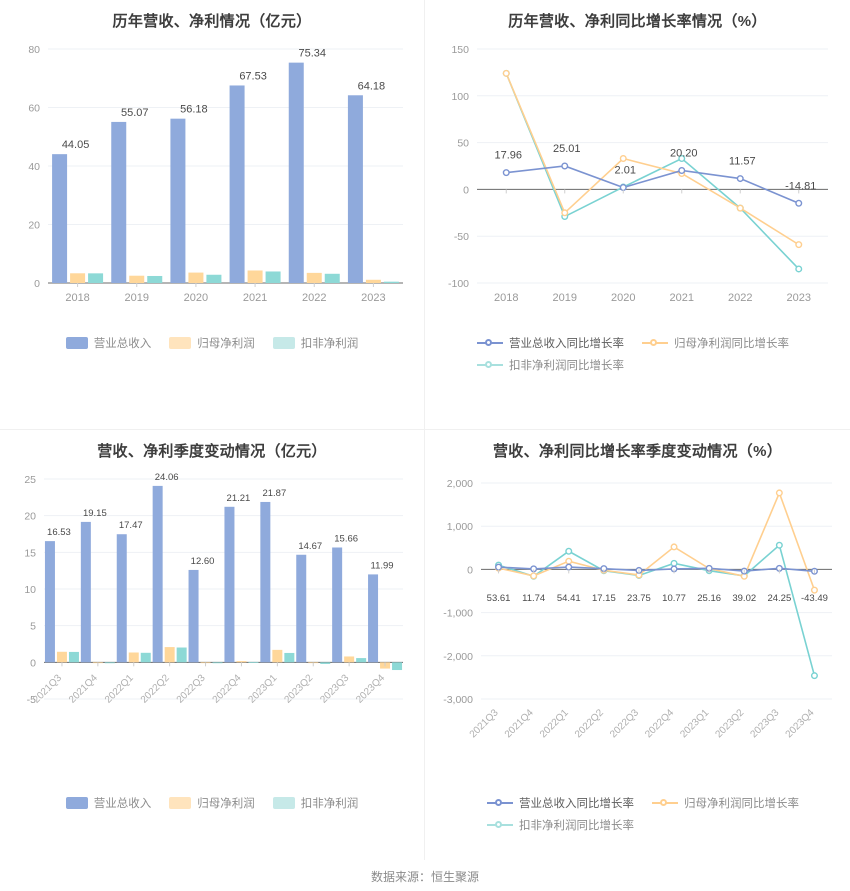  What do you see at coordinates (814, 598) in the screenshot?
I see `svg-text: -43.49` at bounding box center [814, 598].